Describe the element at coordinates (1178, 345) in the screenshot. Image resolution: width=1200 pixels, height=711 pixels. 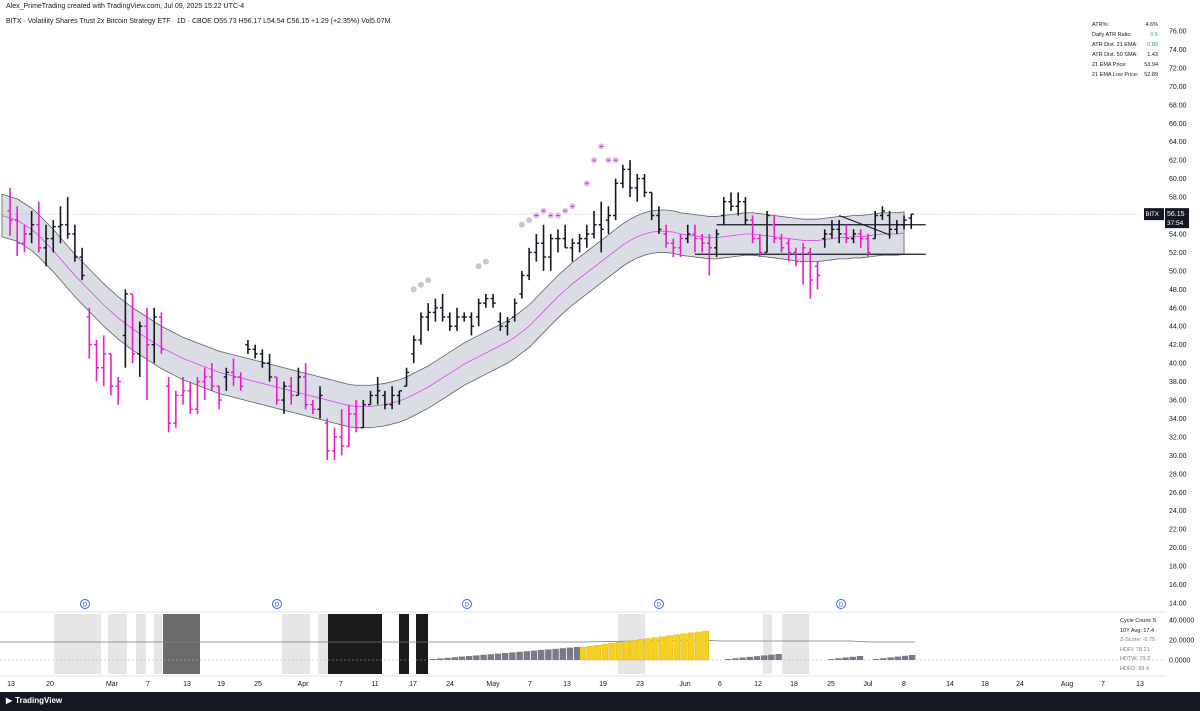
I see `price-tick-label: 42.00` at that location.